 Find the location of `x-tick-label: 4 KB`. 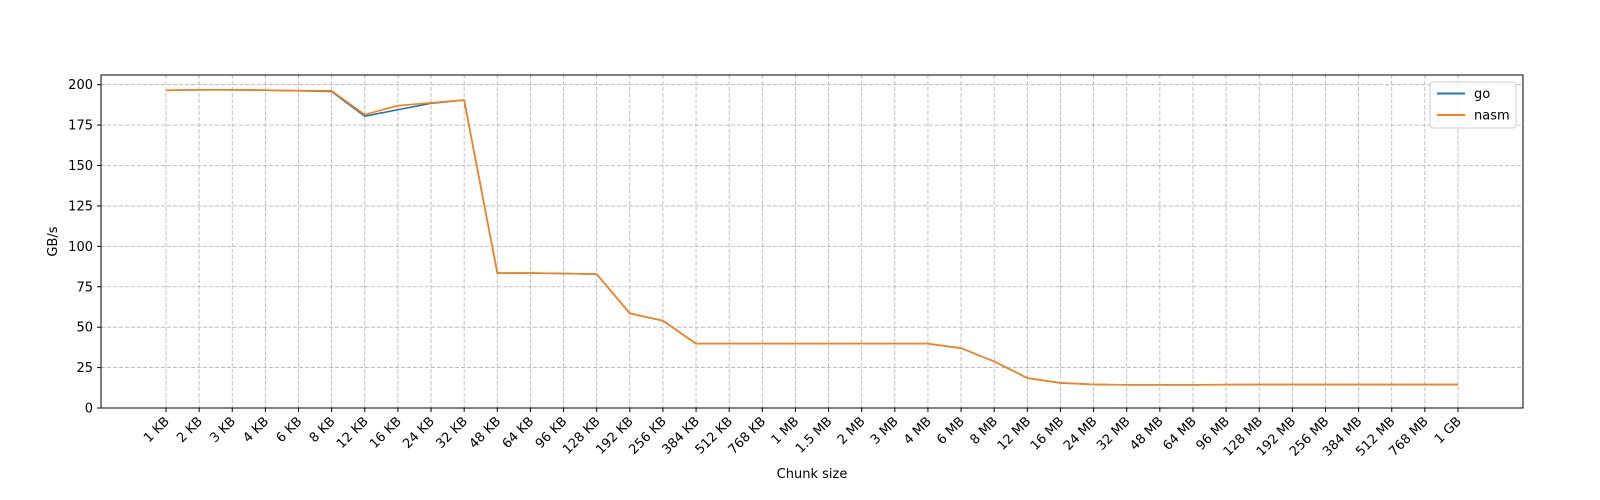

x-tick-label: 4 KB is located at coordinates (256, 430).